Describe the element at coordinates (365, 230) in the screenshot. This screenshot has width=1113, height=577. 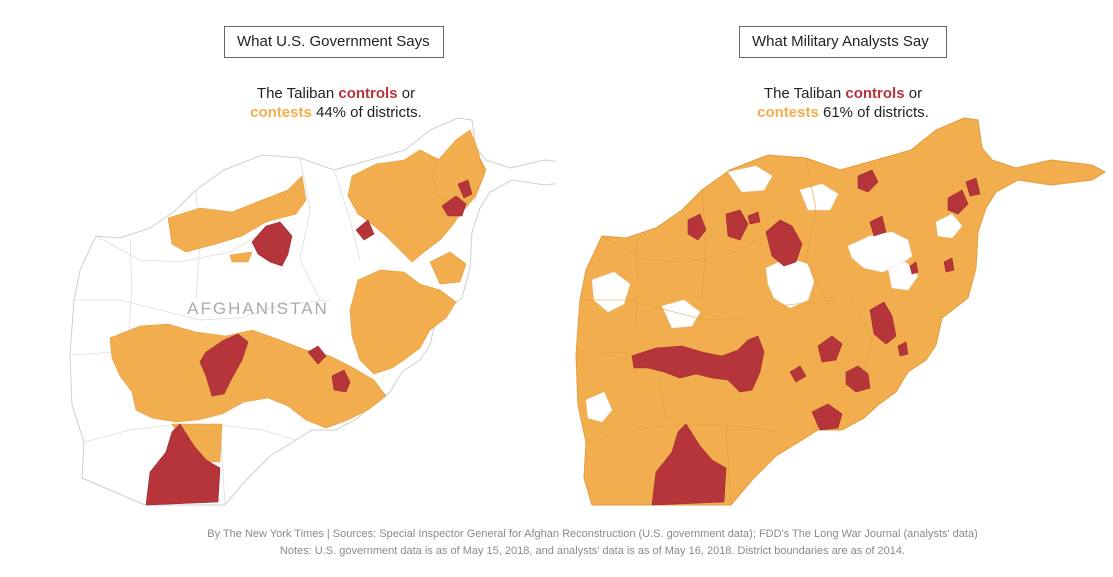
I see `controlled-region-north-small` at that location.